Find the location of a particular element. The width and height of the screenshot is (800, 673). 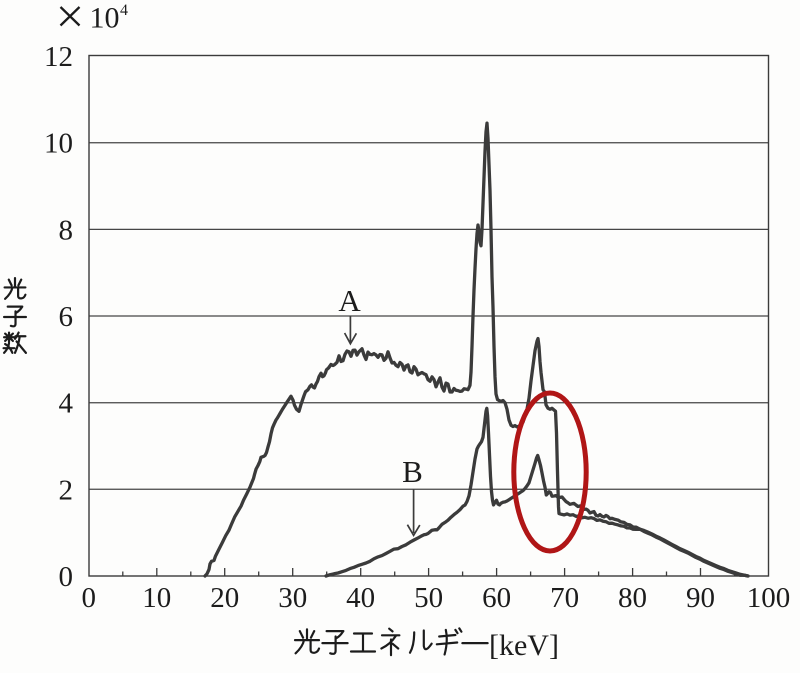

svg-text: 100 is located at coordinates (769, 598).